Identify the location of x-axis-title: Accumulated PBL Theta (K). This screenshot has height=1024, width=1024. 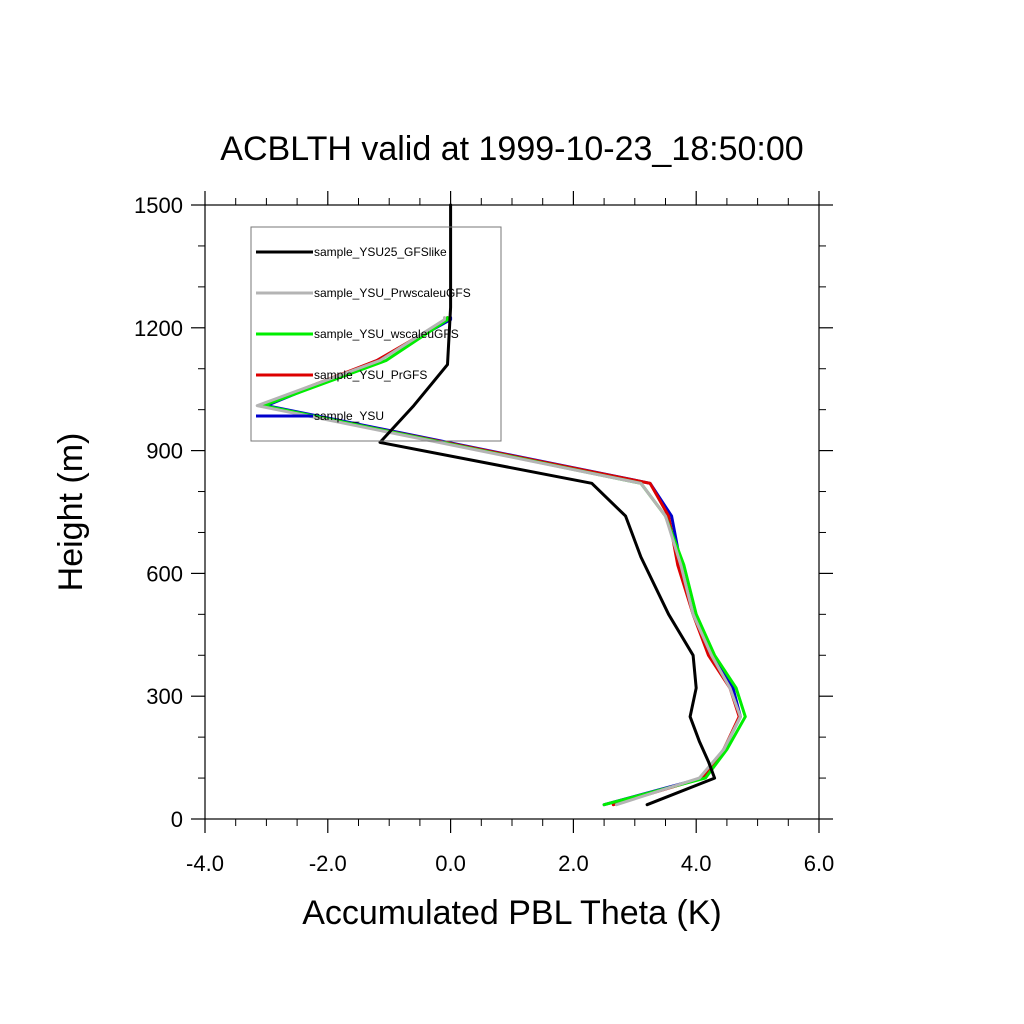
(512, 913).